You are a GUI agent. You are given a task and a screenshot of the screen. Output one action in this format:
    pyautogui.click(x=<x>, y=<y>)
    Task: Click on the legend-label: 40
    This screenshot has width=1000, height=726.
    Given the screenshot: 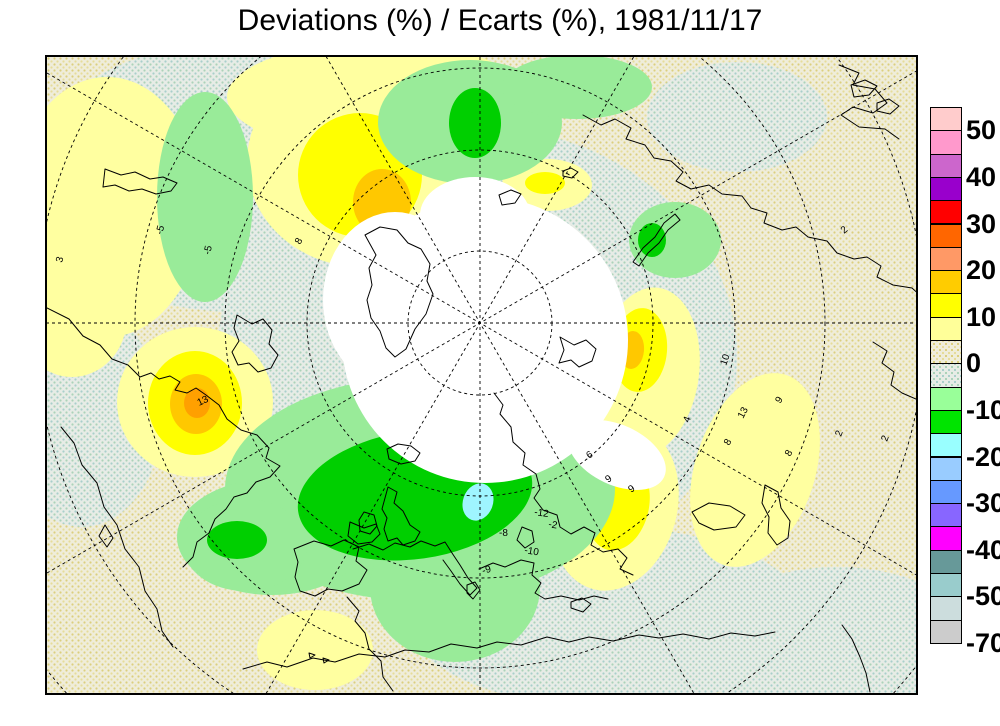 What is the action you would take?
    pyautogui.click(x=981, y=176)
    